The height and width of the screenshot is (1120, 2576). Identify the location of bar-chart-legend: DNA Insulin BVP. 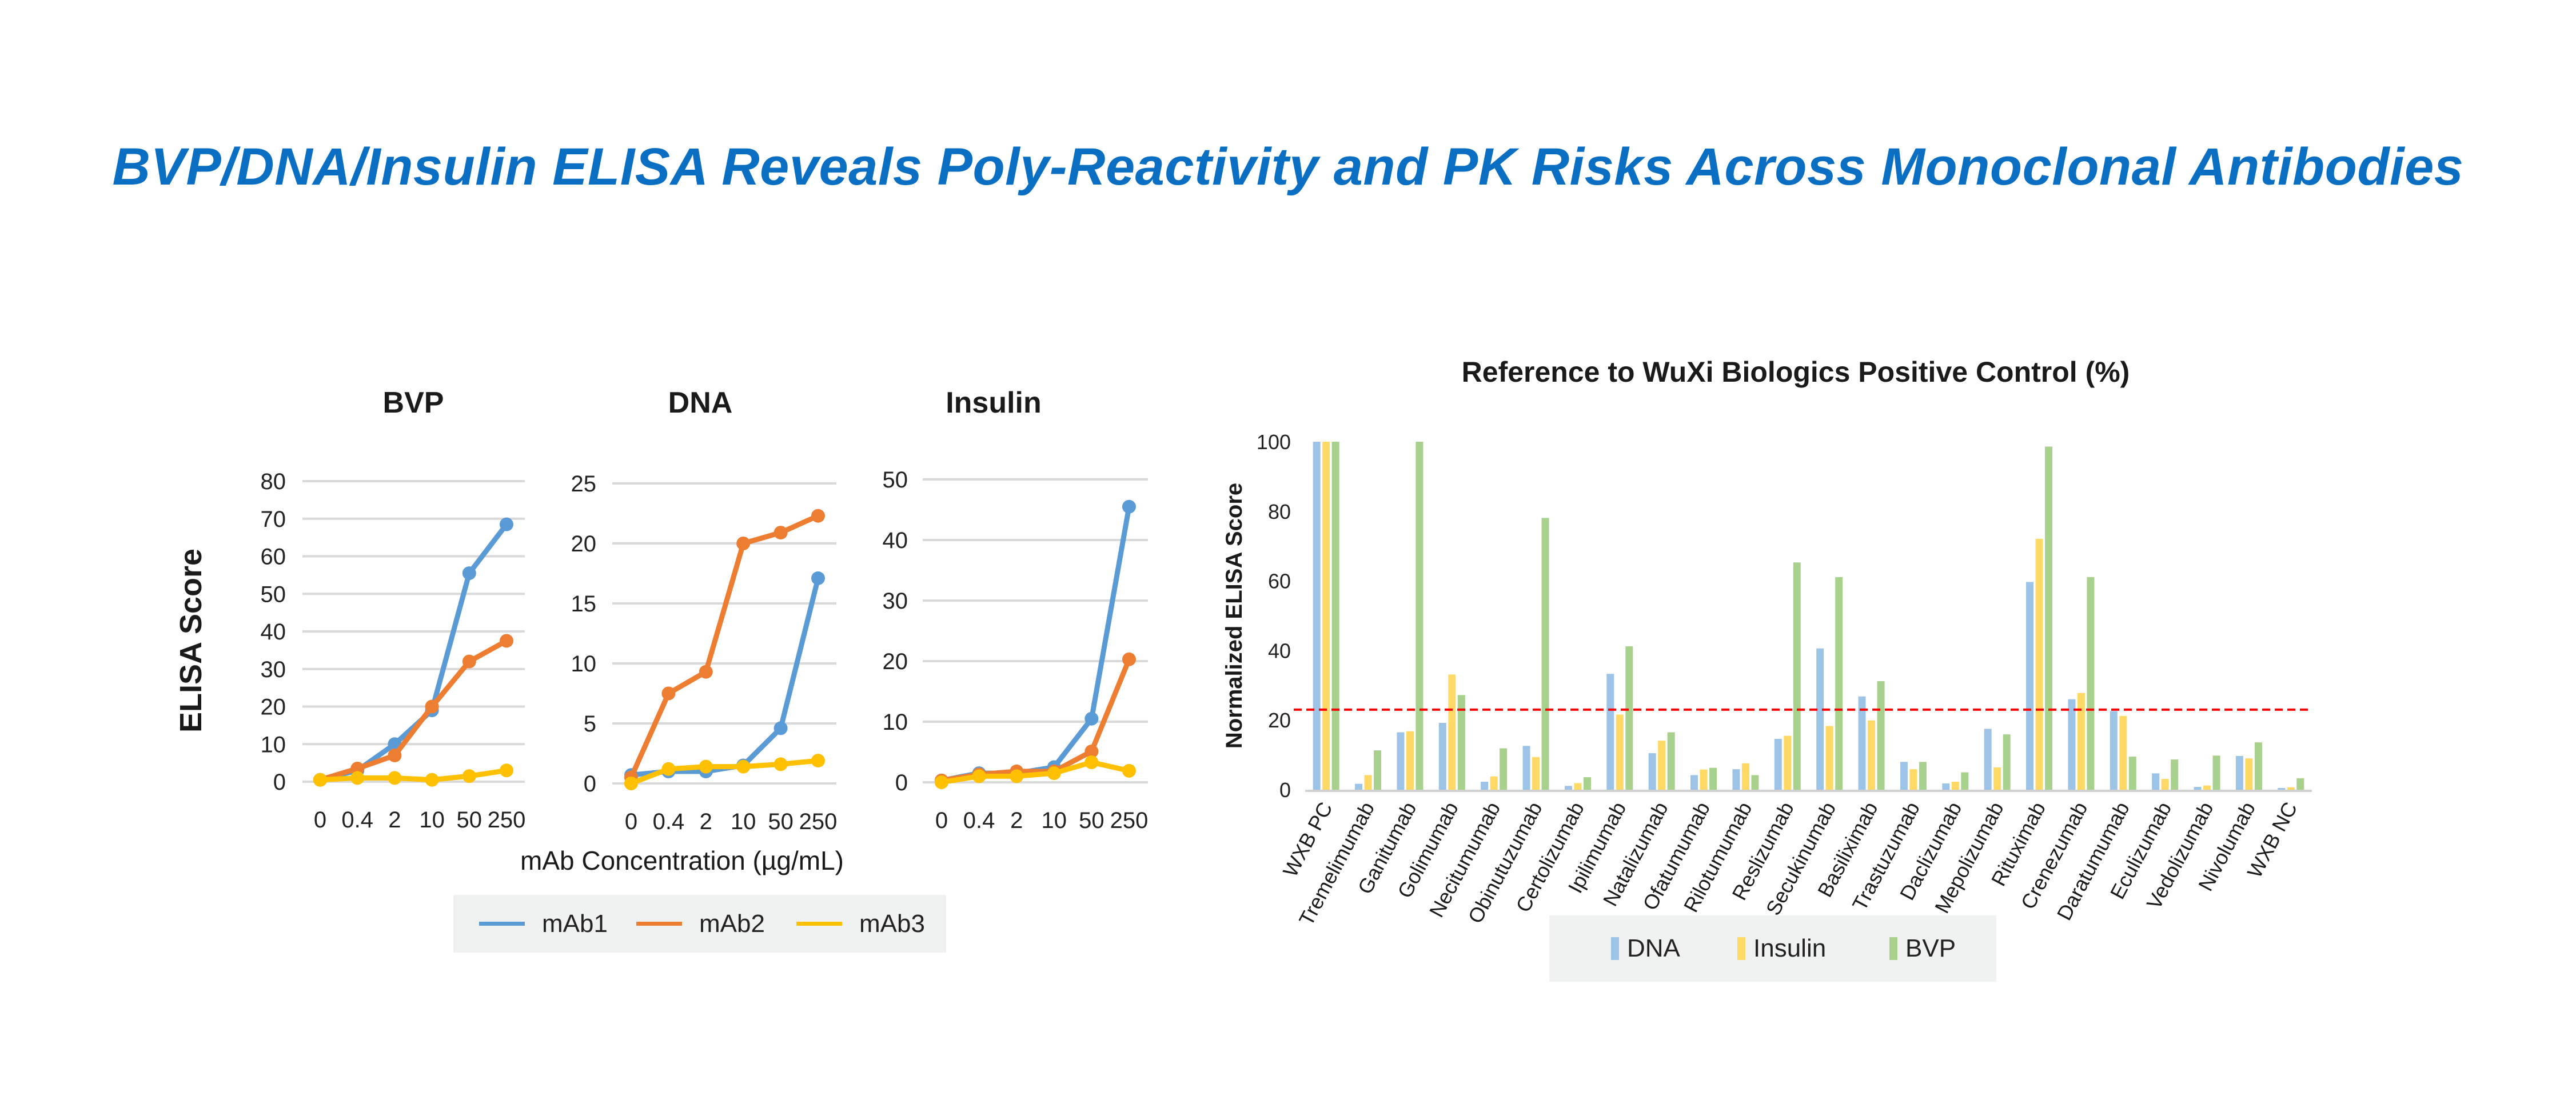
(1772, 948).